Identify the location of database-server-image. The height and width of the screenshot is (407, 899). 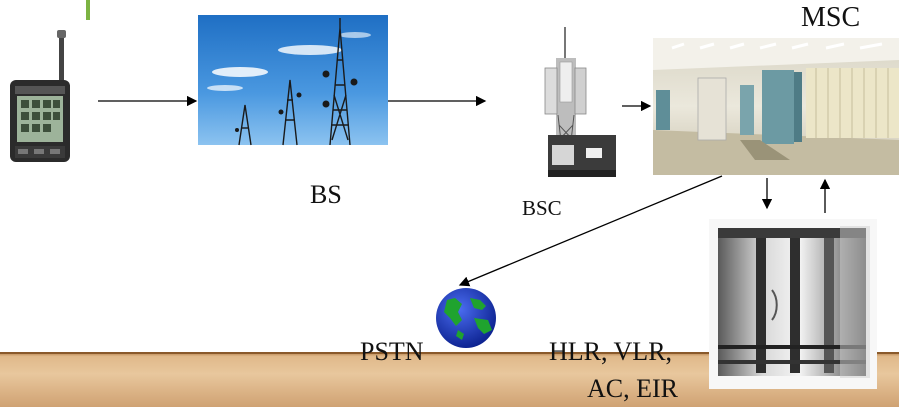
(793, 304).